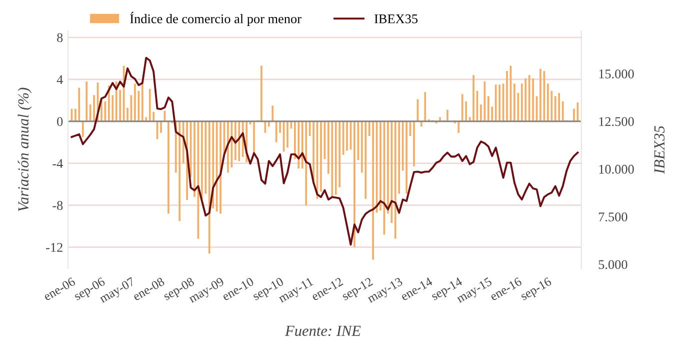 This screenshot has width=680, height=346. Describe the element at coordinates (216, 19) in the screenshot. I see `legend-label: Índice de comercio al por menor` at that location.